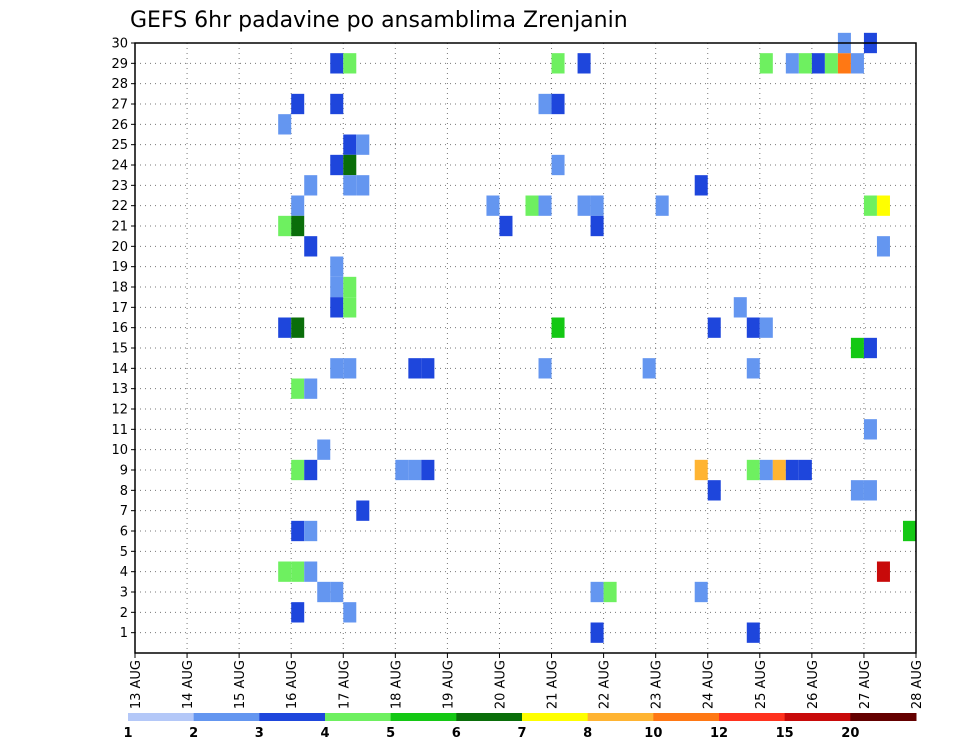  Describe the element at coordinates (653, 733) in the screenshot. I see `legend-label: 10` at that location.